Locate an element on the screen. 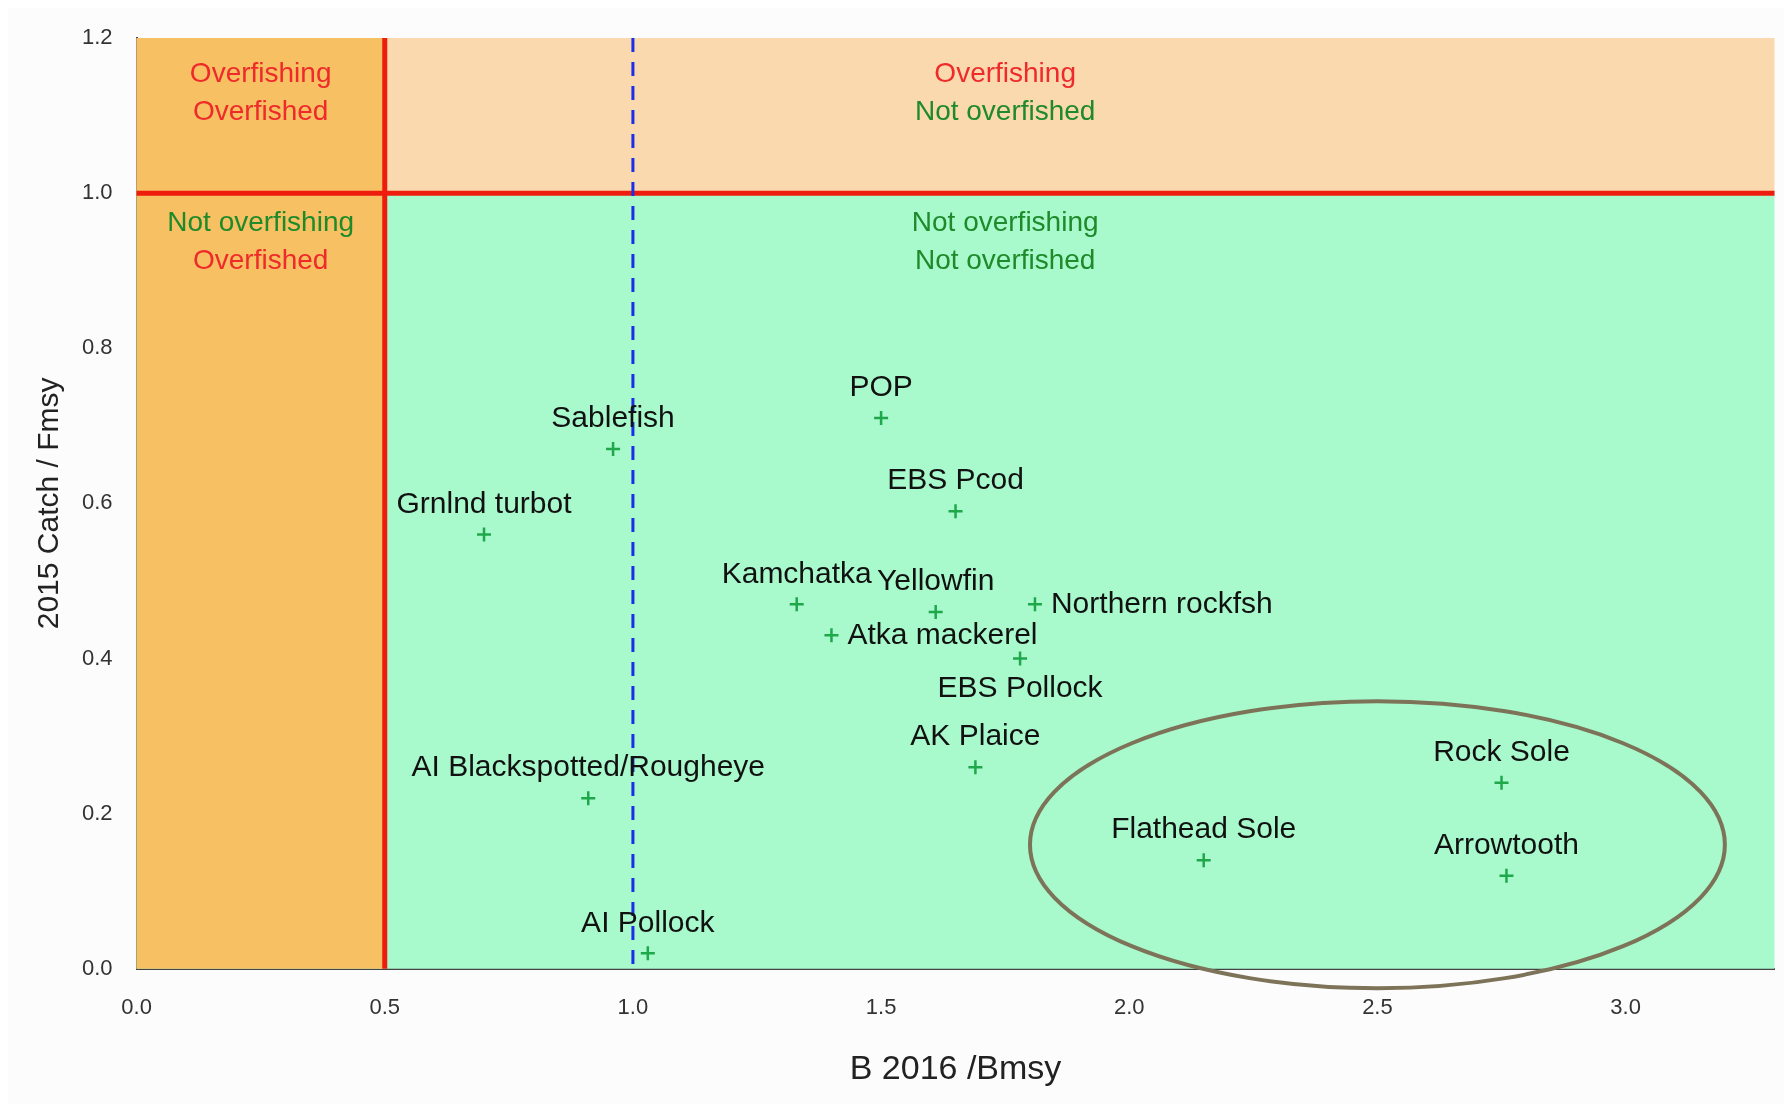 Image resolution: width=1792 pixels, height=1116 pixels. x-axis-title: B 2016 /Bmsy is located at coordinates (955, 1066).